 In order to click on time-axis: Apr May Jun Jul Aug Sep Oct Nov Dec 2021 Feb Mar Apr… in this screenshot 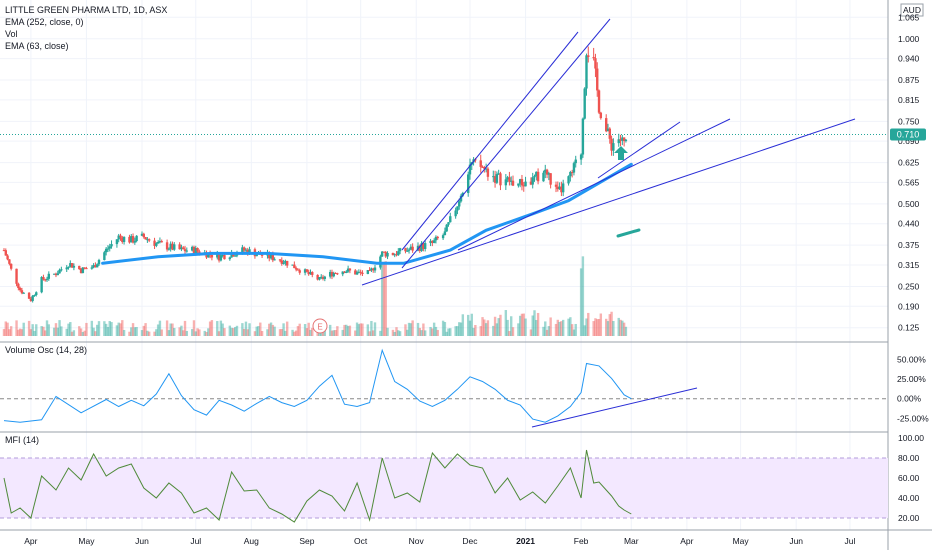, I will do `click(439, 541)`.